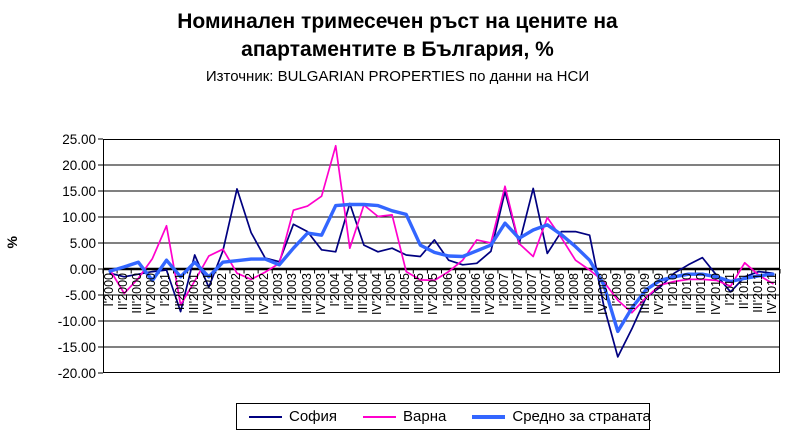 The width and height of the screenshot is (795, 437). What do you see at coordinates (433, 294) in the screenshot?
I see `x-axis-label: IV'2005` at bounding box center [433, 294].